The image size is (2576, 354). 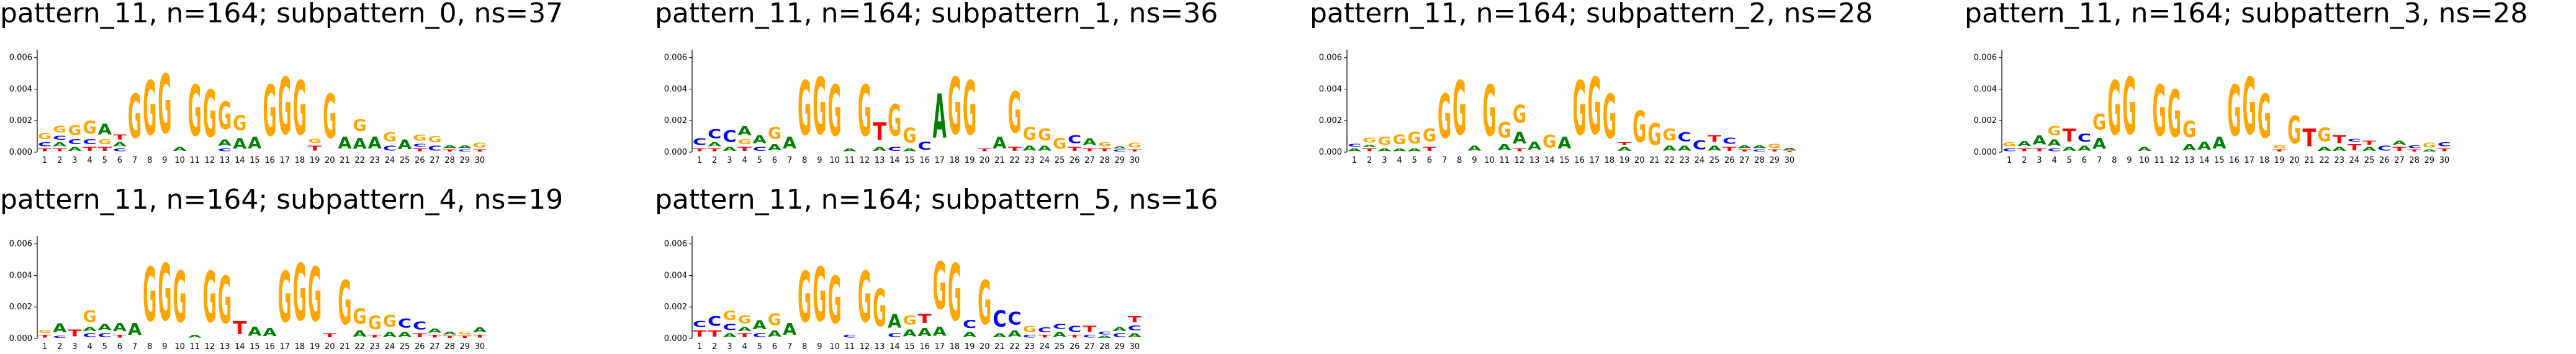 What do you see at coordinates (1985, 89) in the screenshot?
I see `y-tick-label: 0.004` at bounding box center [1985, 89].